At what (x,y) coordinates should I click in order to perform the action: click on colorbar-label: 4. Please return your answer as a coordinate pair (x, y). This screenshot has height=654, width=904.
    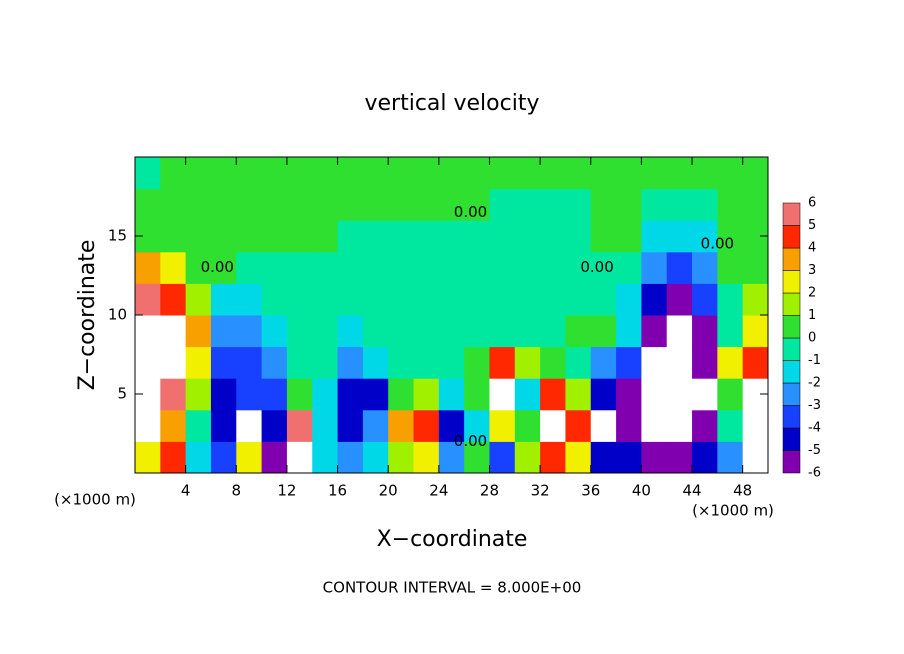
    Looking at the image, I should click on (812, 248).